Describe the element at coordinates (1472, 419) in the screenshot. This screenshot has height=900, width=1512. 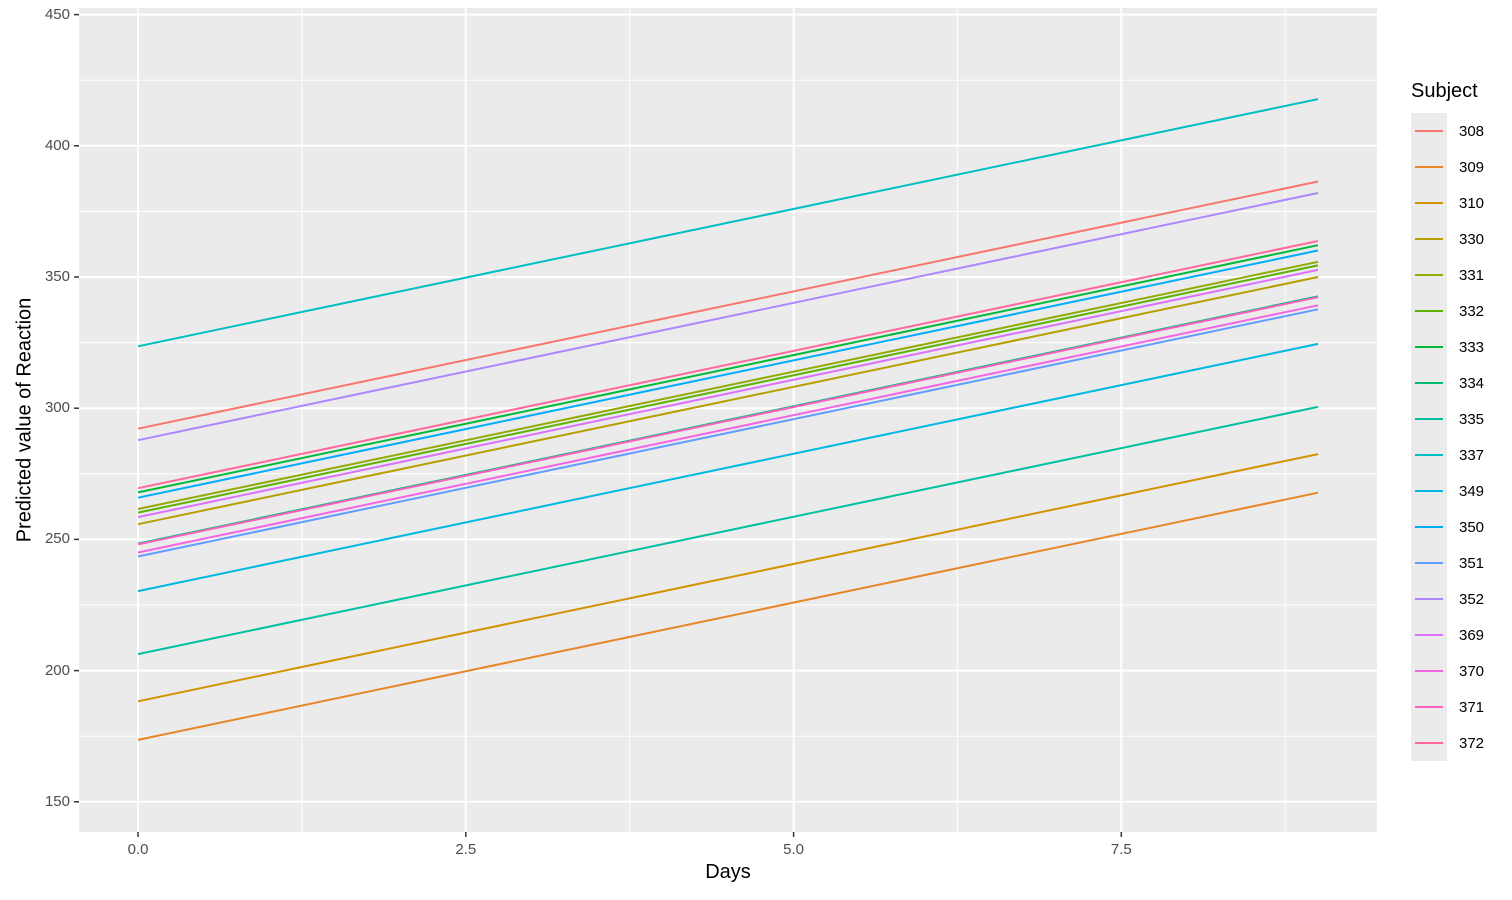
I see `legend-label-335: 335` at that location.